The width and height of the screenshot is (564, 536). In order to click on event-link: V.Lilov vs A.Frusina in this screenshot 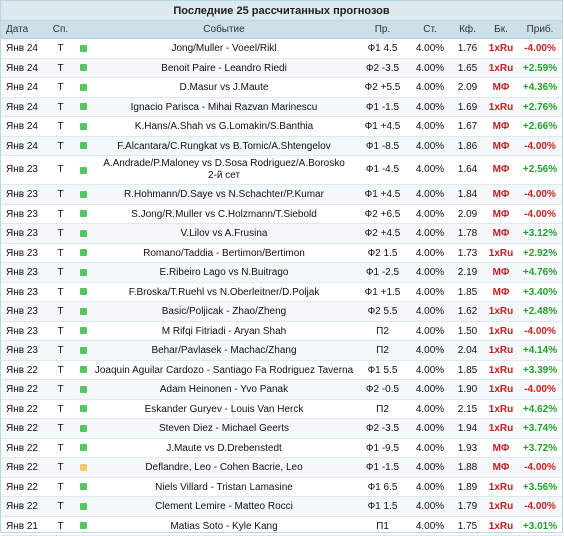, I will do `click(224, 233)`.